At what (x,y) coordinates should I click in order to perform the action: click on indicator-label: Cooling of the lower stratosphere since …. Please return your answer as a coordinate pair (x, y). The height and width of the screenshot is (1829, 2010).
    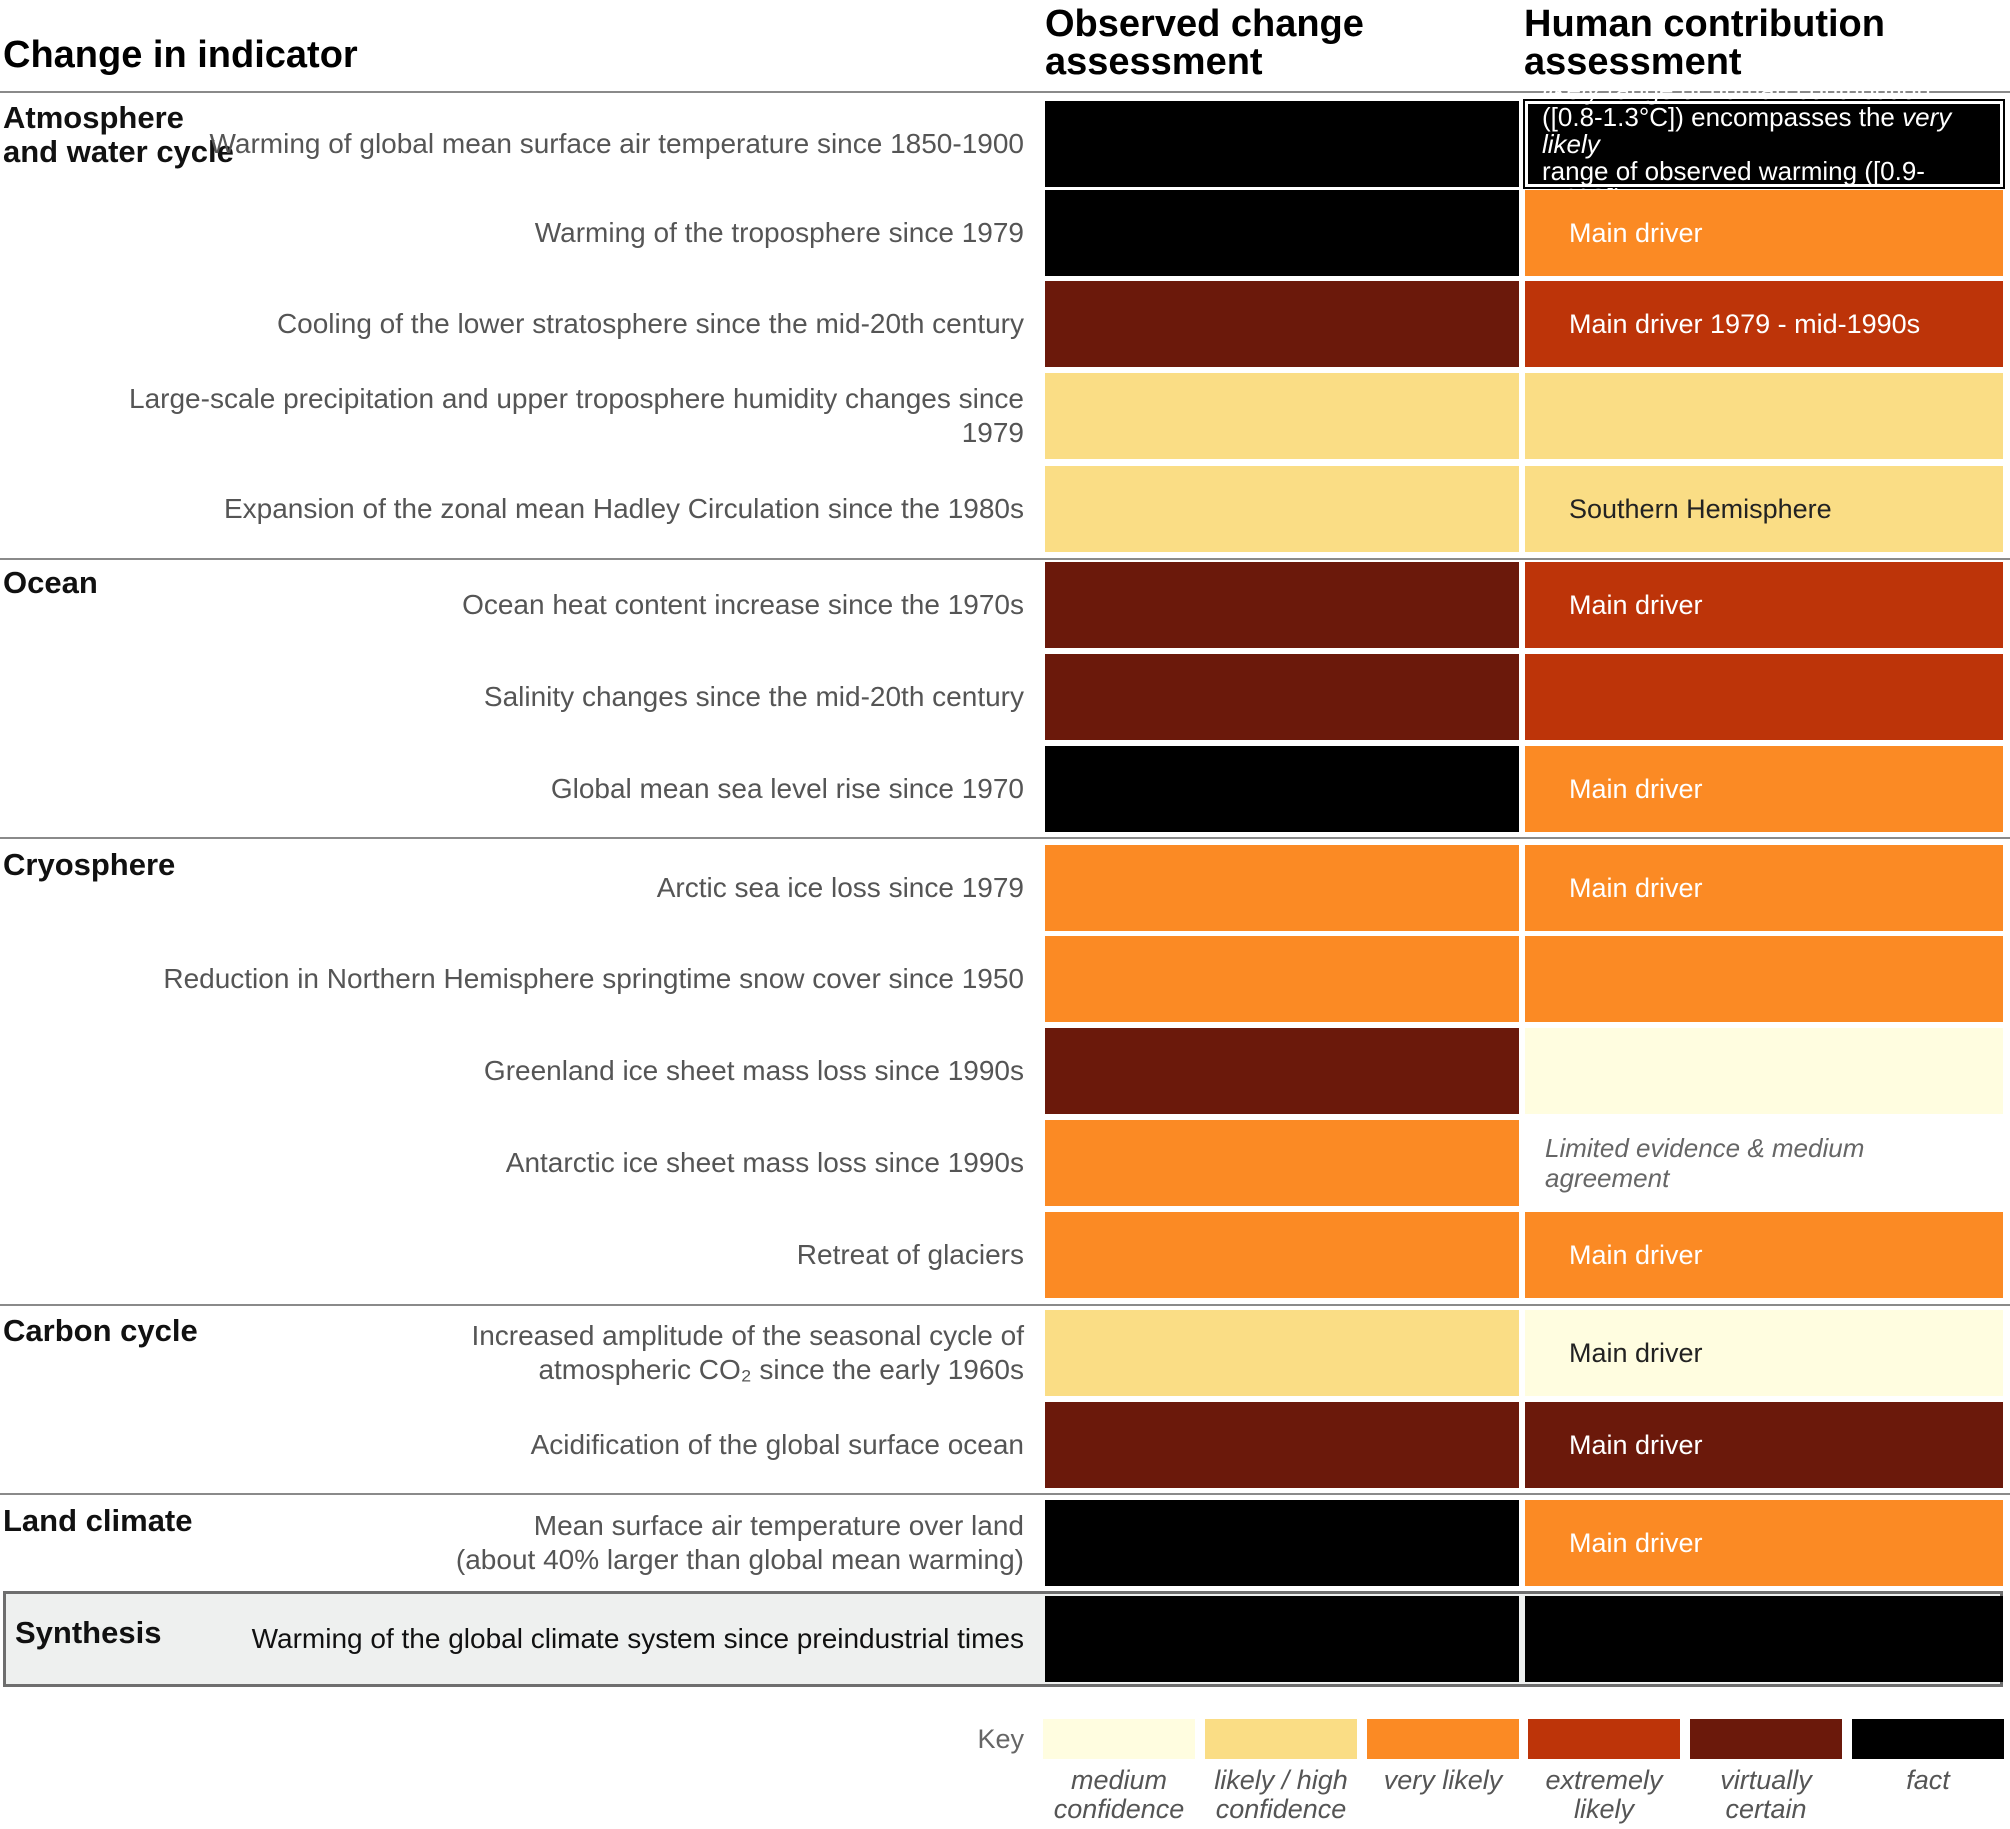
    Looking at the image, I should click on (574, 324).